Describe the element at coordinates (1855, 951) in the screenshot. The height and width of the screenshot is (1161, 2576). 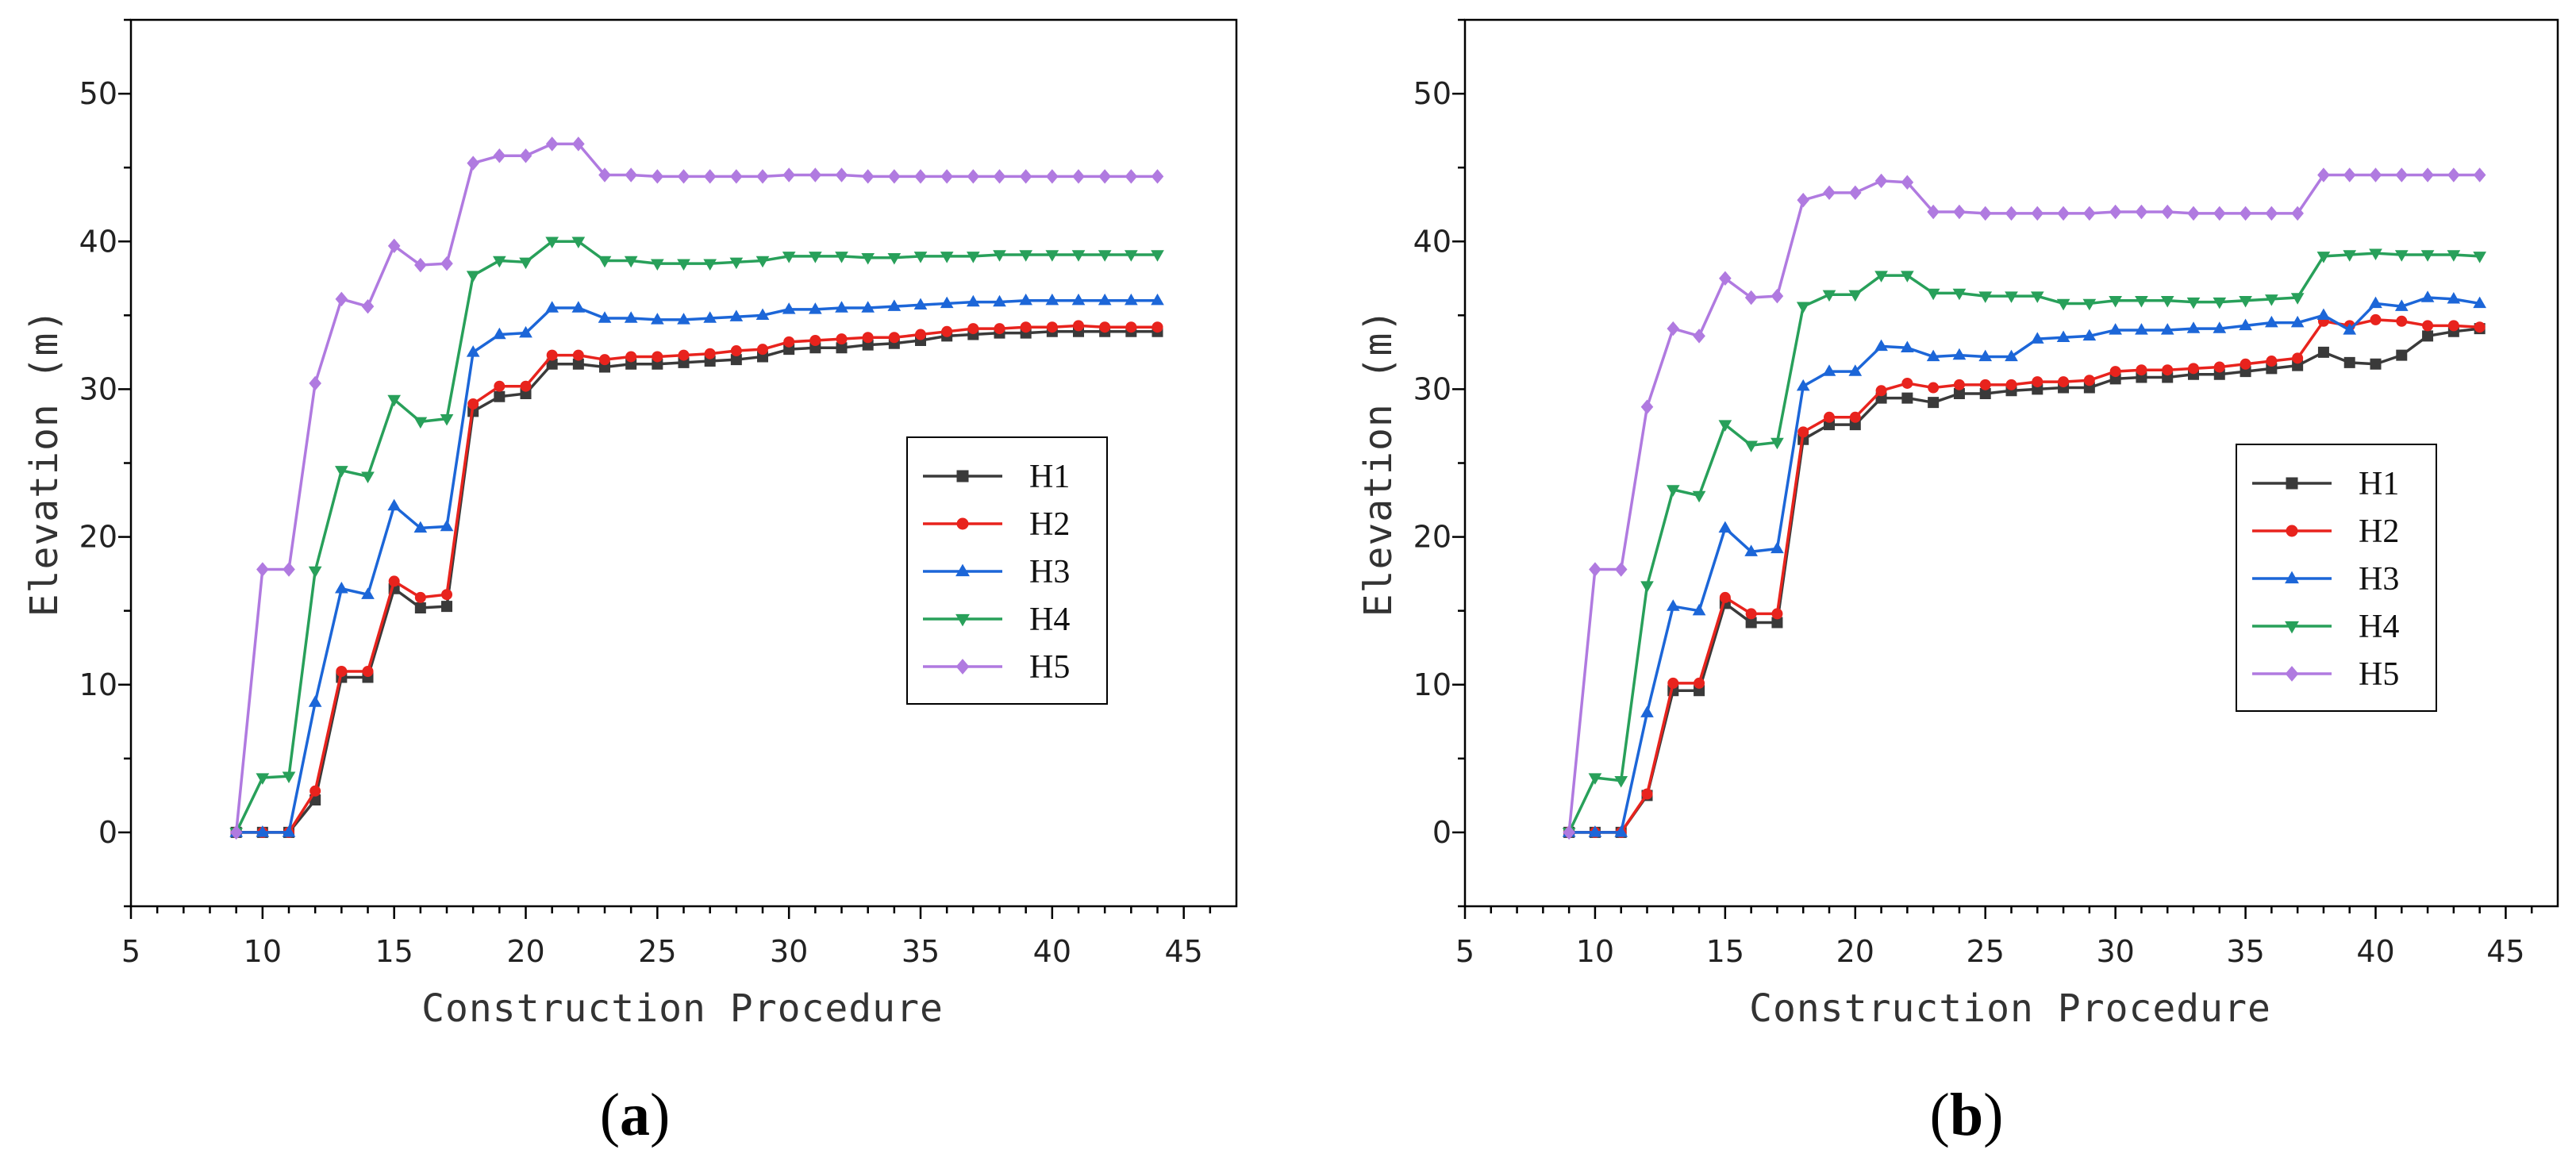
I see `x-tick-label: 20` at that location.